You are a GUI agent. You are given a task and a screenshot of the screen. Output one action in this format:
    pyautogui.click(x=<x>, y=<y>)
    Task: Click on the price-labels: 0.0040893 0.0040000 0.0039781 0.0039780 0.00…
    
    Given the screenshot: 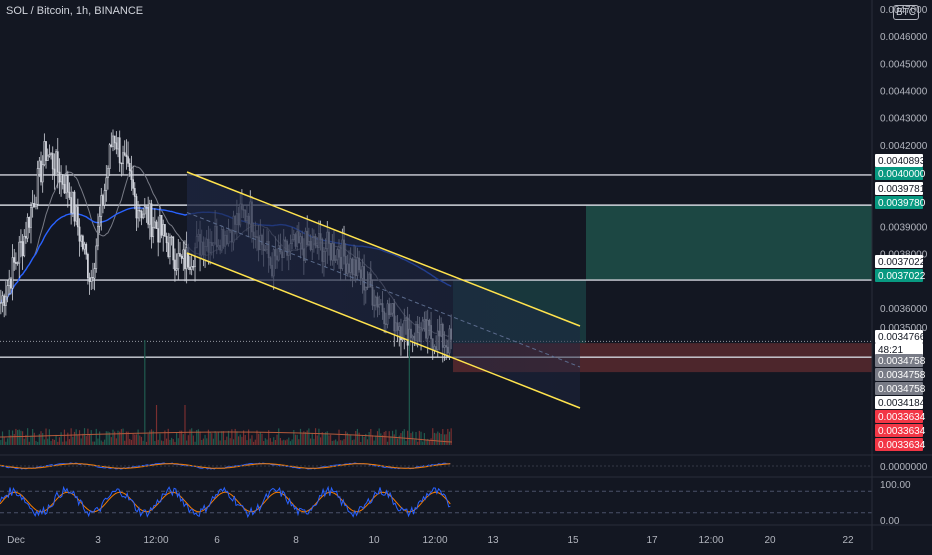 What is the action you would take?
    pyautogui.click(x=900, y=302)
    